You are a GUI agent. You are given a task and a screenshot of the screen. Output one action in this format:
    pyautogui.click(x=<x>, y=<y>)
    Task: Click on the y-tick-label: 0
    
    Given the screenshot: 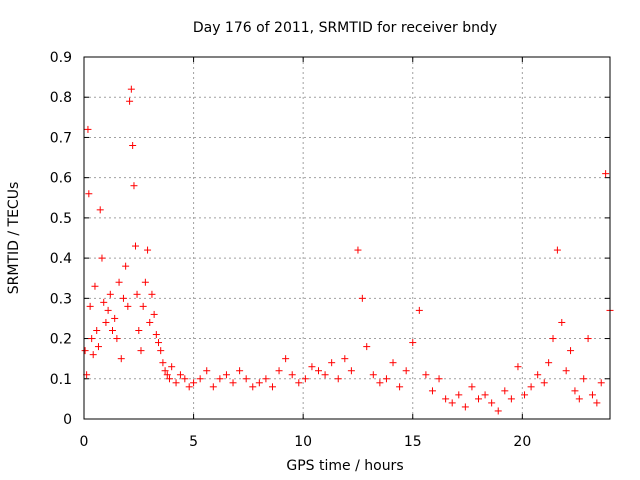 What is the action you would take?
    pyautogui.click(x=67, y=420)
    